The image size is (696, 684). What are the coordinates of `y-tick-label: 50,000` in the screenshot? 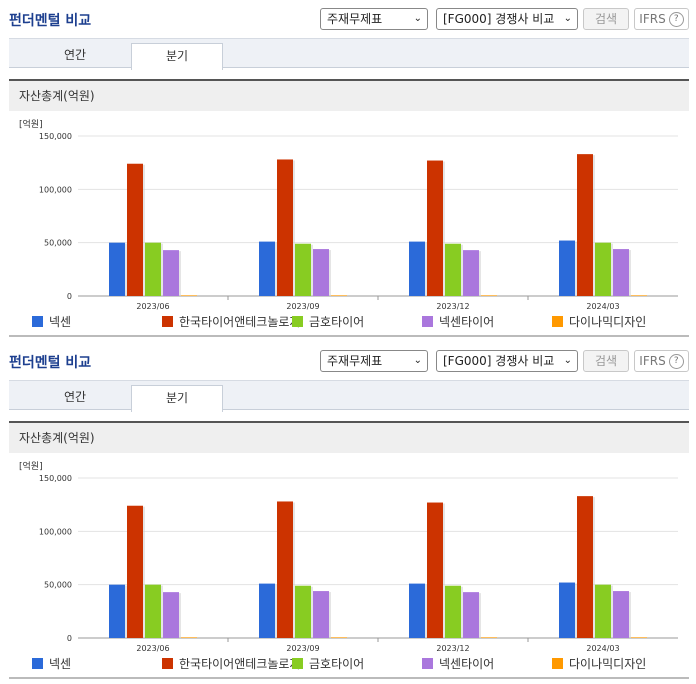 It's located at (58, 243).